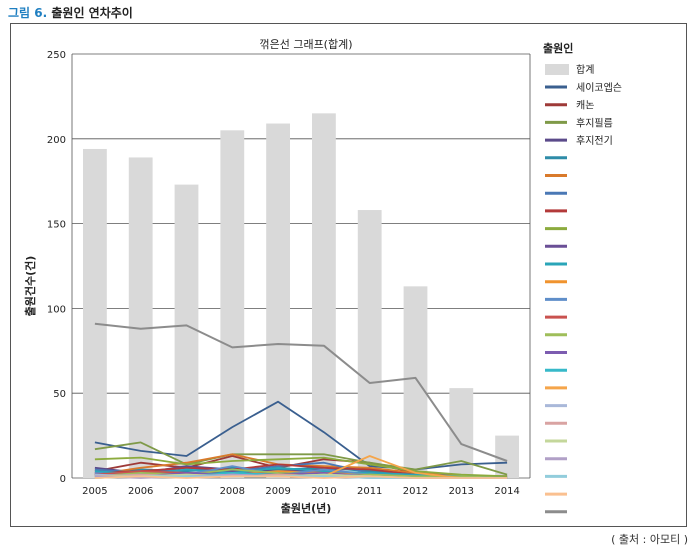  I want to click on y-axis-label: 출원건수(건), so click(30, 286).